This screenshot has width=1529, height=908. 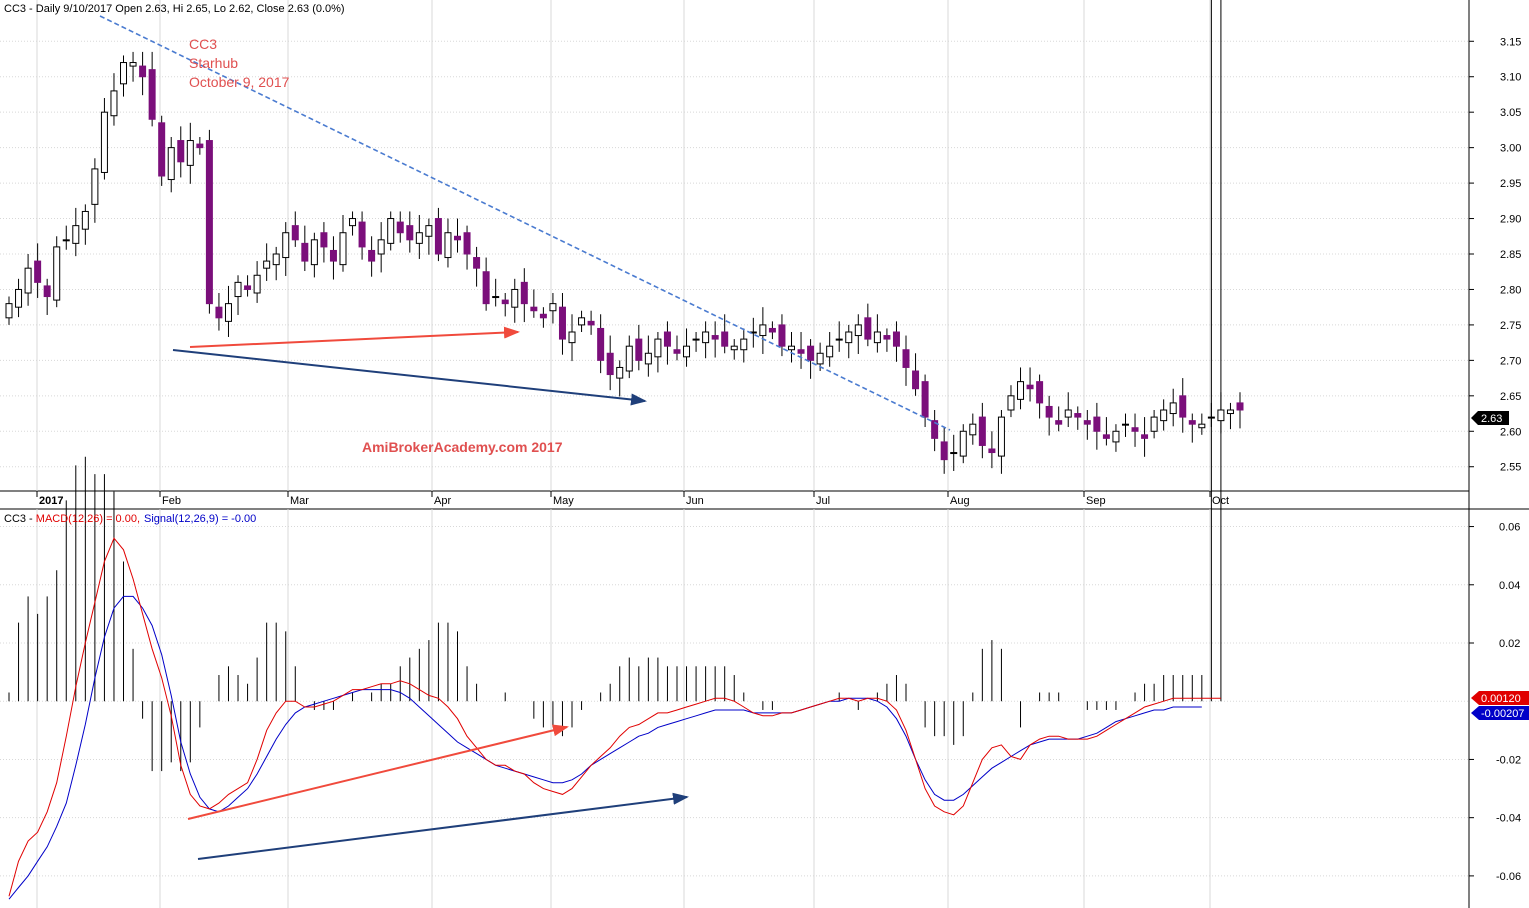 What do you see at coordinates (299, 501) in the screenshot?
I see `x-tick-label: Mar` at bounding box center [299, 501].